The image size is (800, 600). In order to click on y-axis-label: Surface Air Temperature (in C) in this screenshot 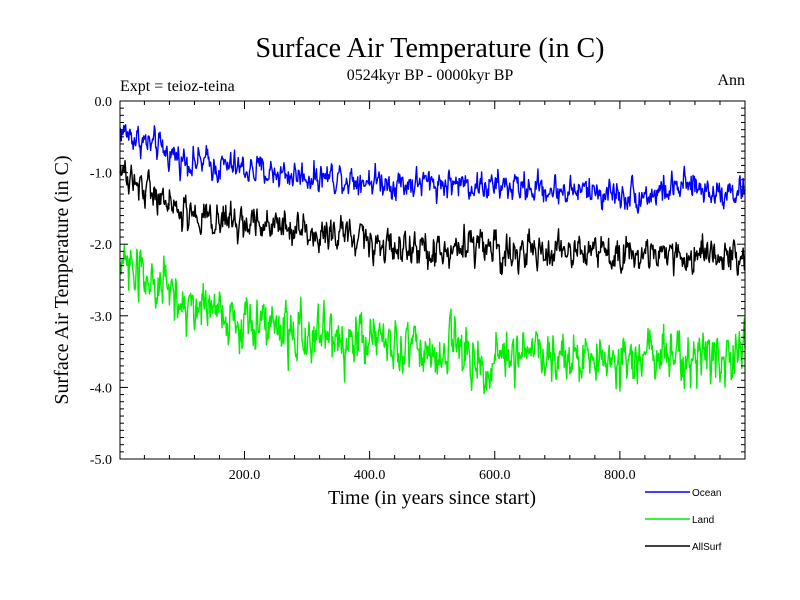, I will do `click(62, 279)`.